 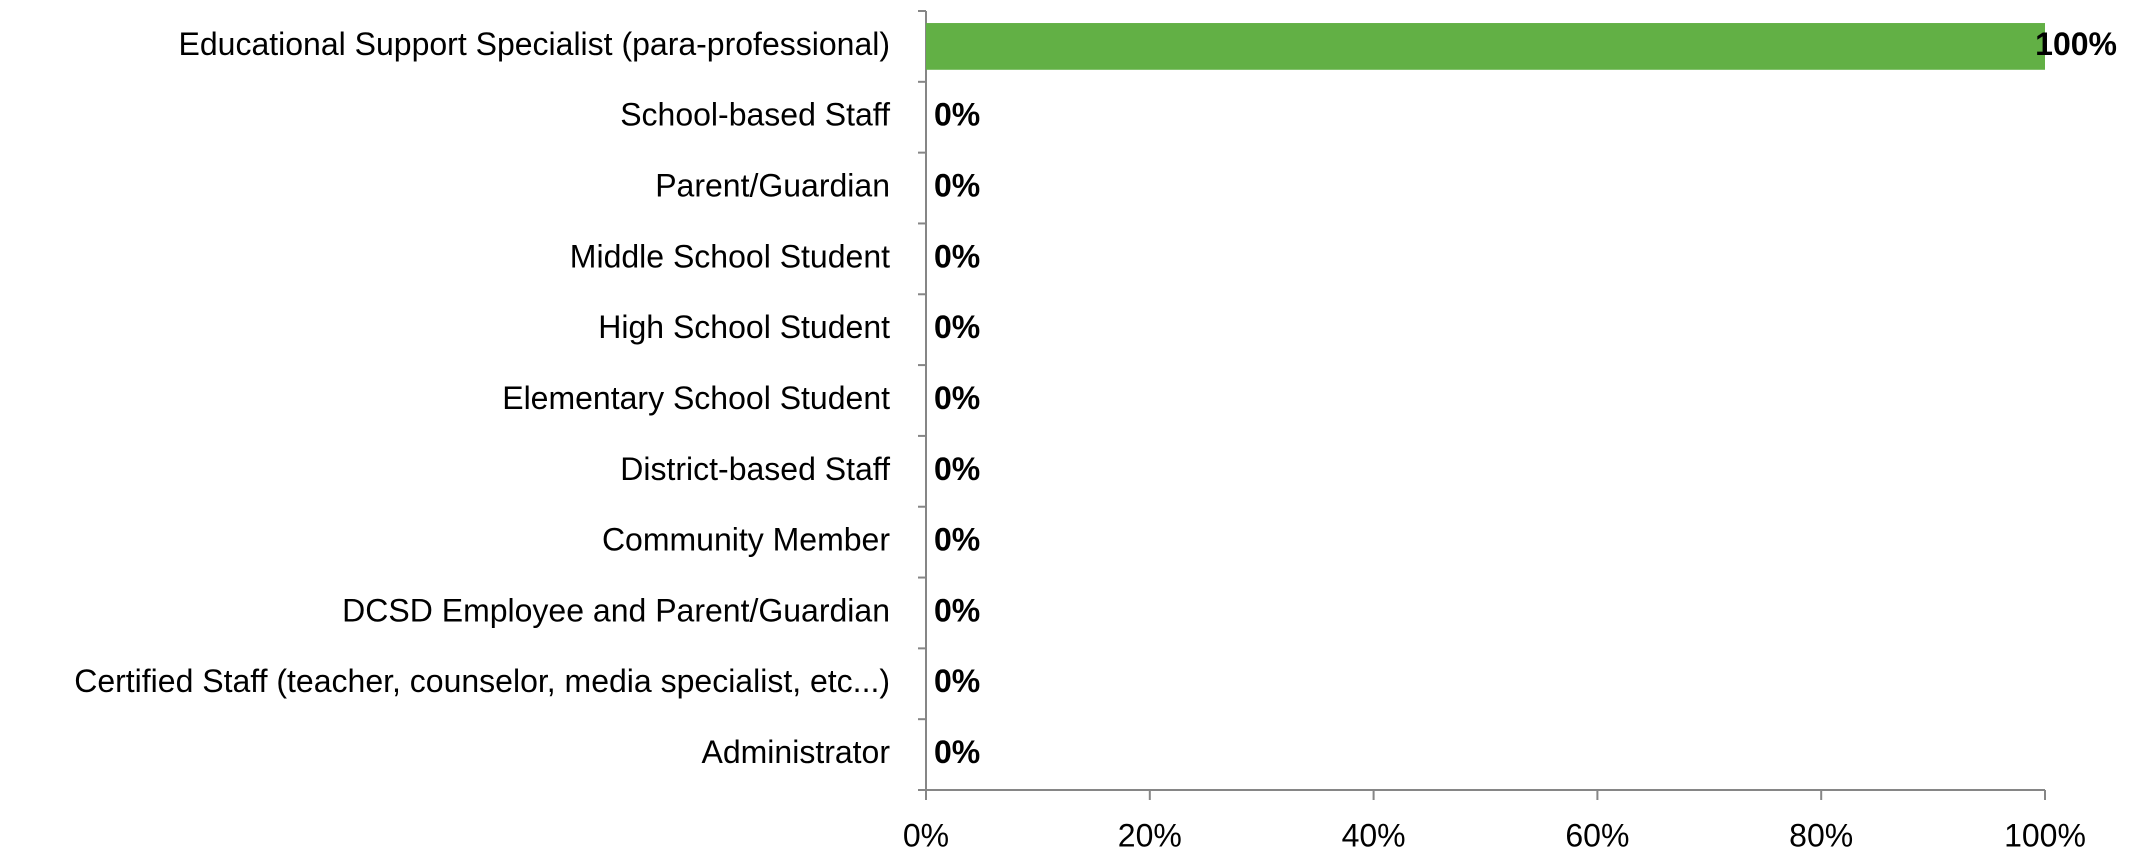 What do you see at coordinates (755, 115) in the screenshot?
I see `y-tick-label: School-based Staff` at bounding box center [755, 115].